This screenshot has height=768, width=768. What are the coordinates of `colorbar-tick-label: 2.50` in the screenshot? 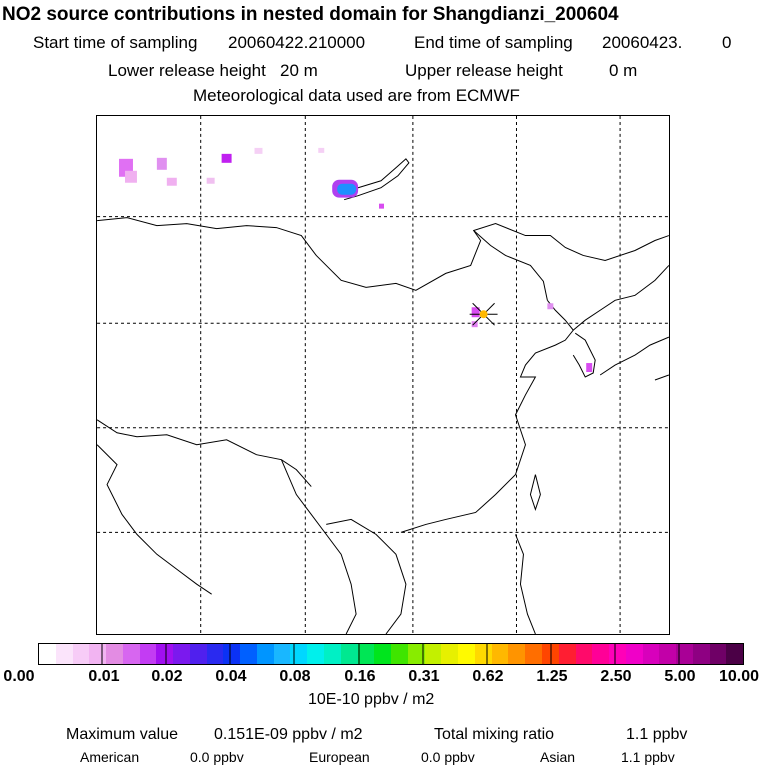 It's located at (616, 676).